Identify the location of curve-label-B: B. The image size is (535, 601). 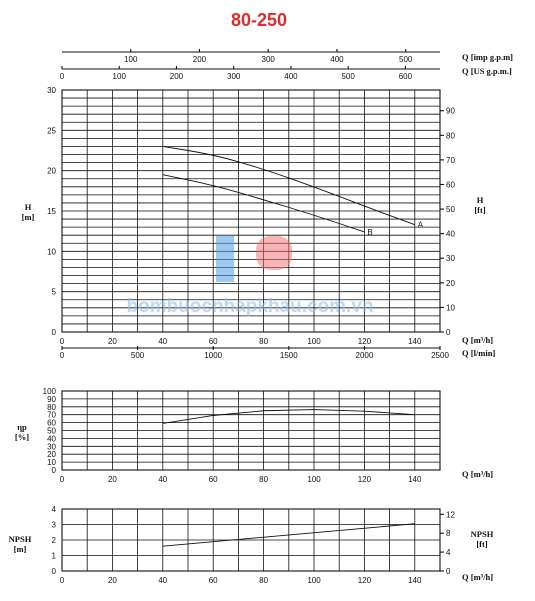
(369, 232).